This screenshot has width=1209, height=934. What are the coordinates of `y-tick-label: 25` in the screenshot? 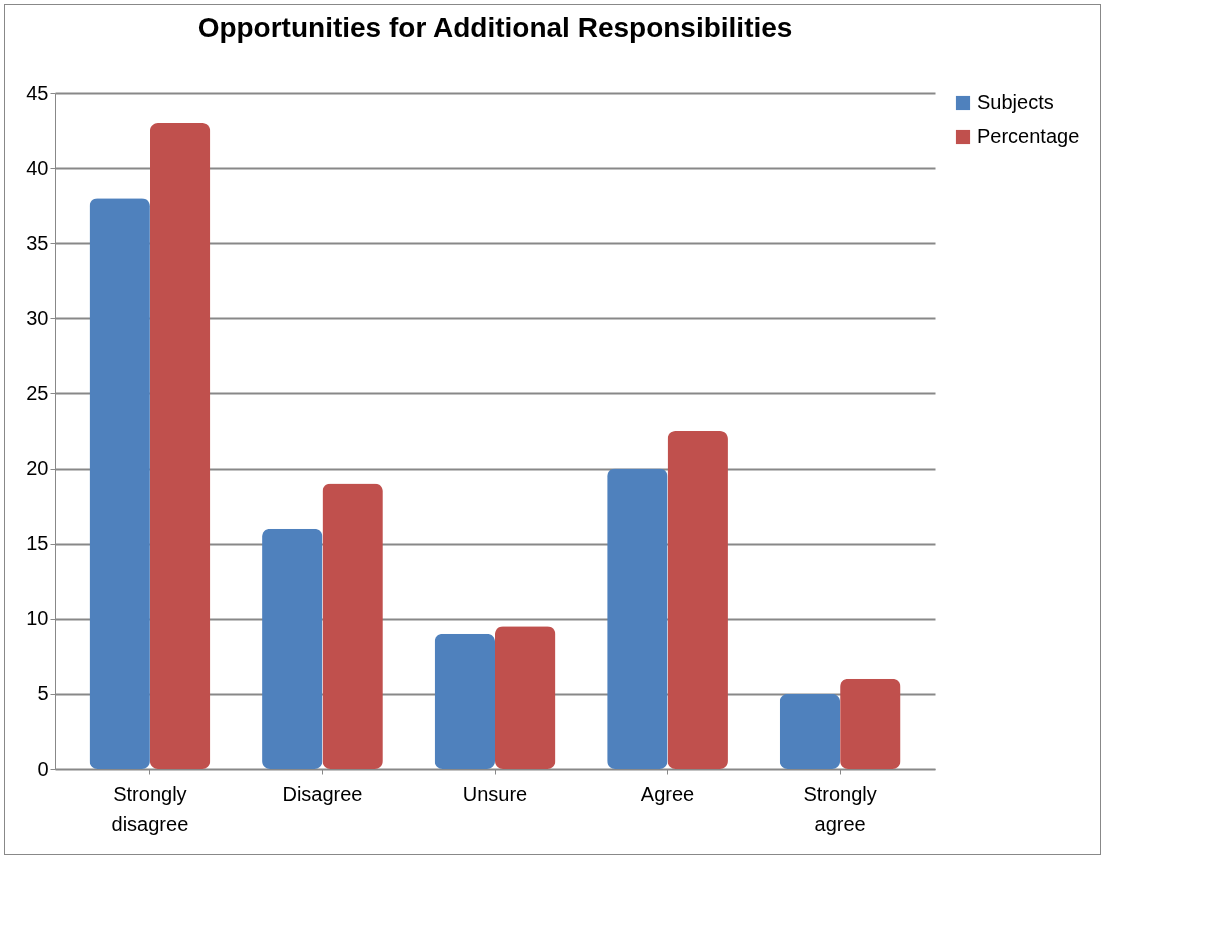 It's located at (37, 392).